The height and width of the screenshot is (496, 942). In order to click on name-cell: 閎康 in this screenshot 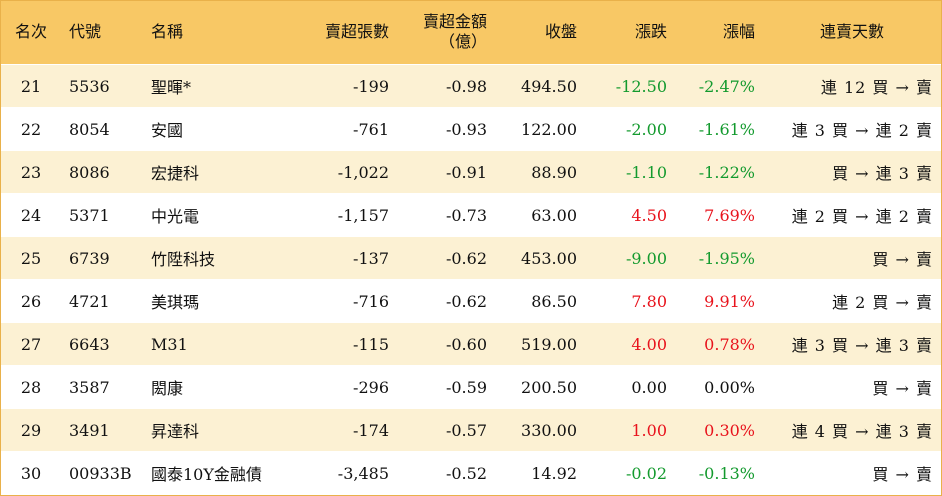, I will do `click(216, 387)`.